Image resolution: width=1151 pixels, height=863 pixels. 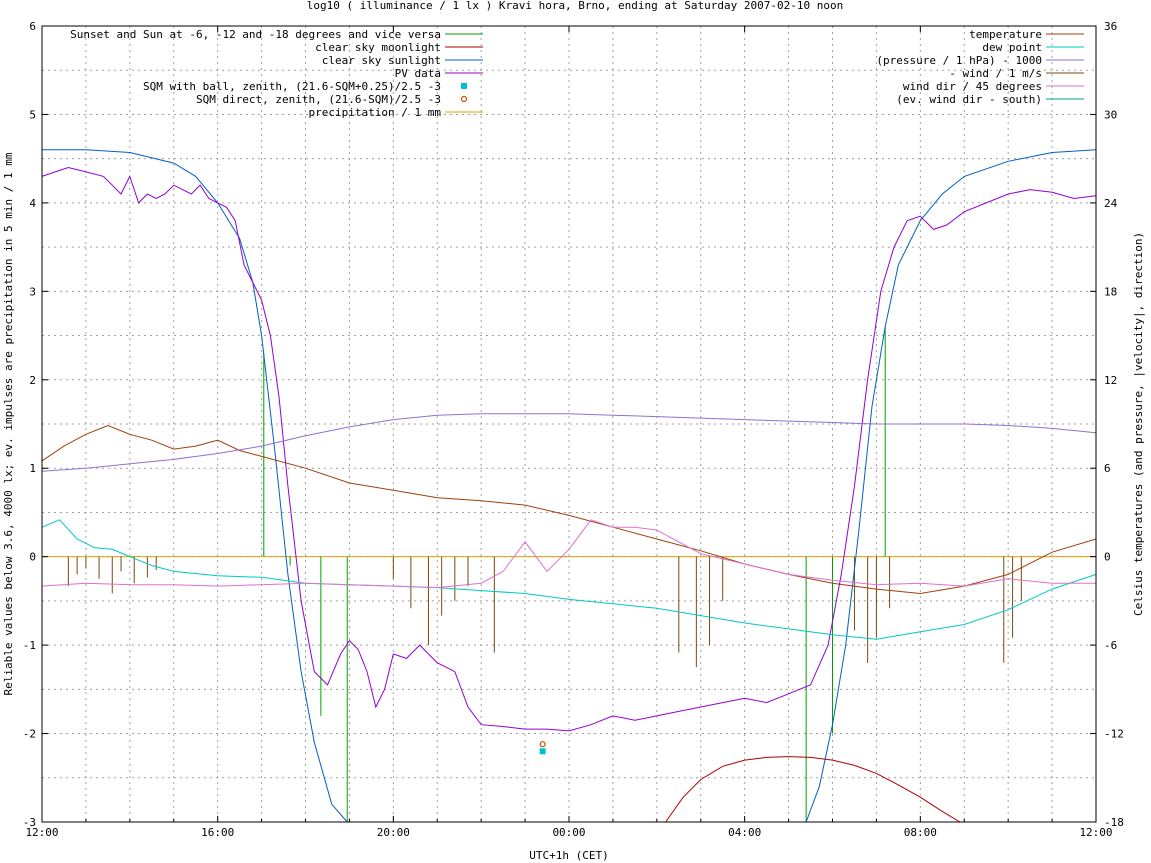 I want to click on y-right-tick-label: 30, so click(x=1110, y=114).